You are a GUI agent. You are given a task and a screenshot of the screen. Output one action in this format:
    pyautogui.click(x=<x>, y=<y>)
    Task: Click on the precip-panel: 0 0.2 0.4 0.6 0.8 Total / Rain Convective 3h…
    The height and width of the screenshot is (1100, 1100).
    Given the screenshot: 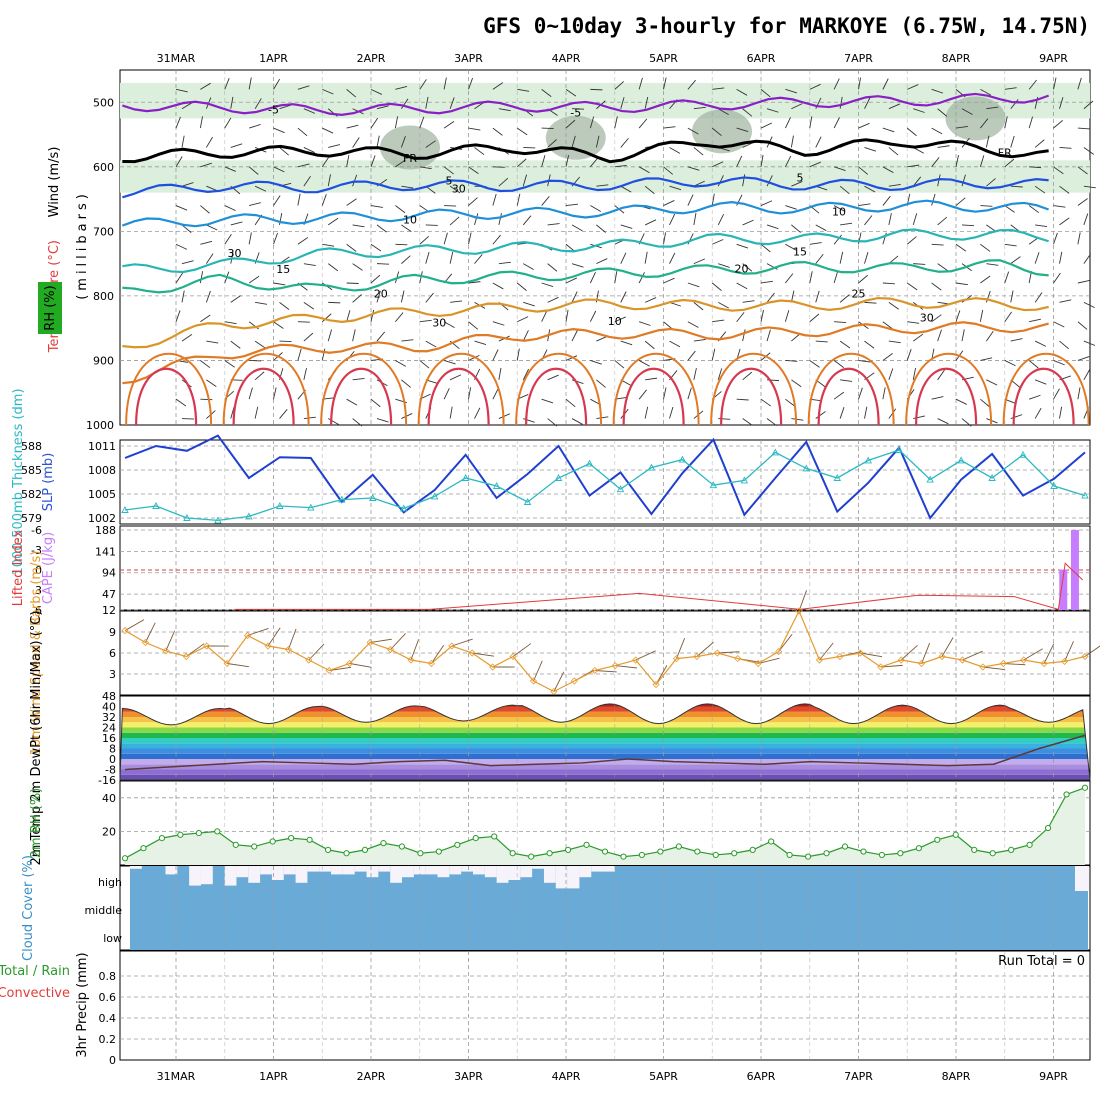 What is the action you would take?
    pyautogui.click(x=545, y=1008)
    